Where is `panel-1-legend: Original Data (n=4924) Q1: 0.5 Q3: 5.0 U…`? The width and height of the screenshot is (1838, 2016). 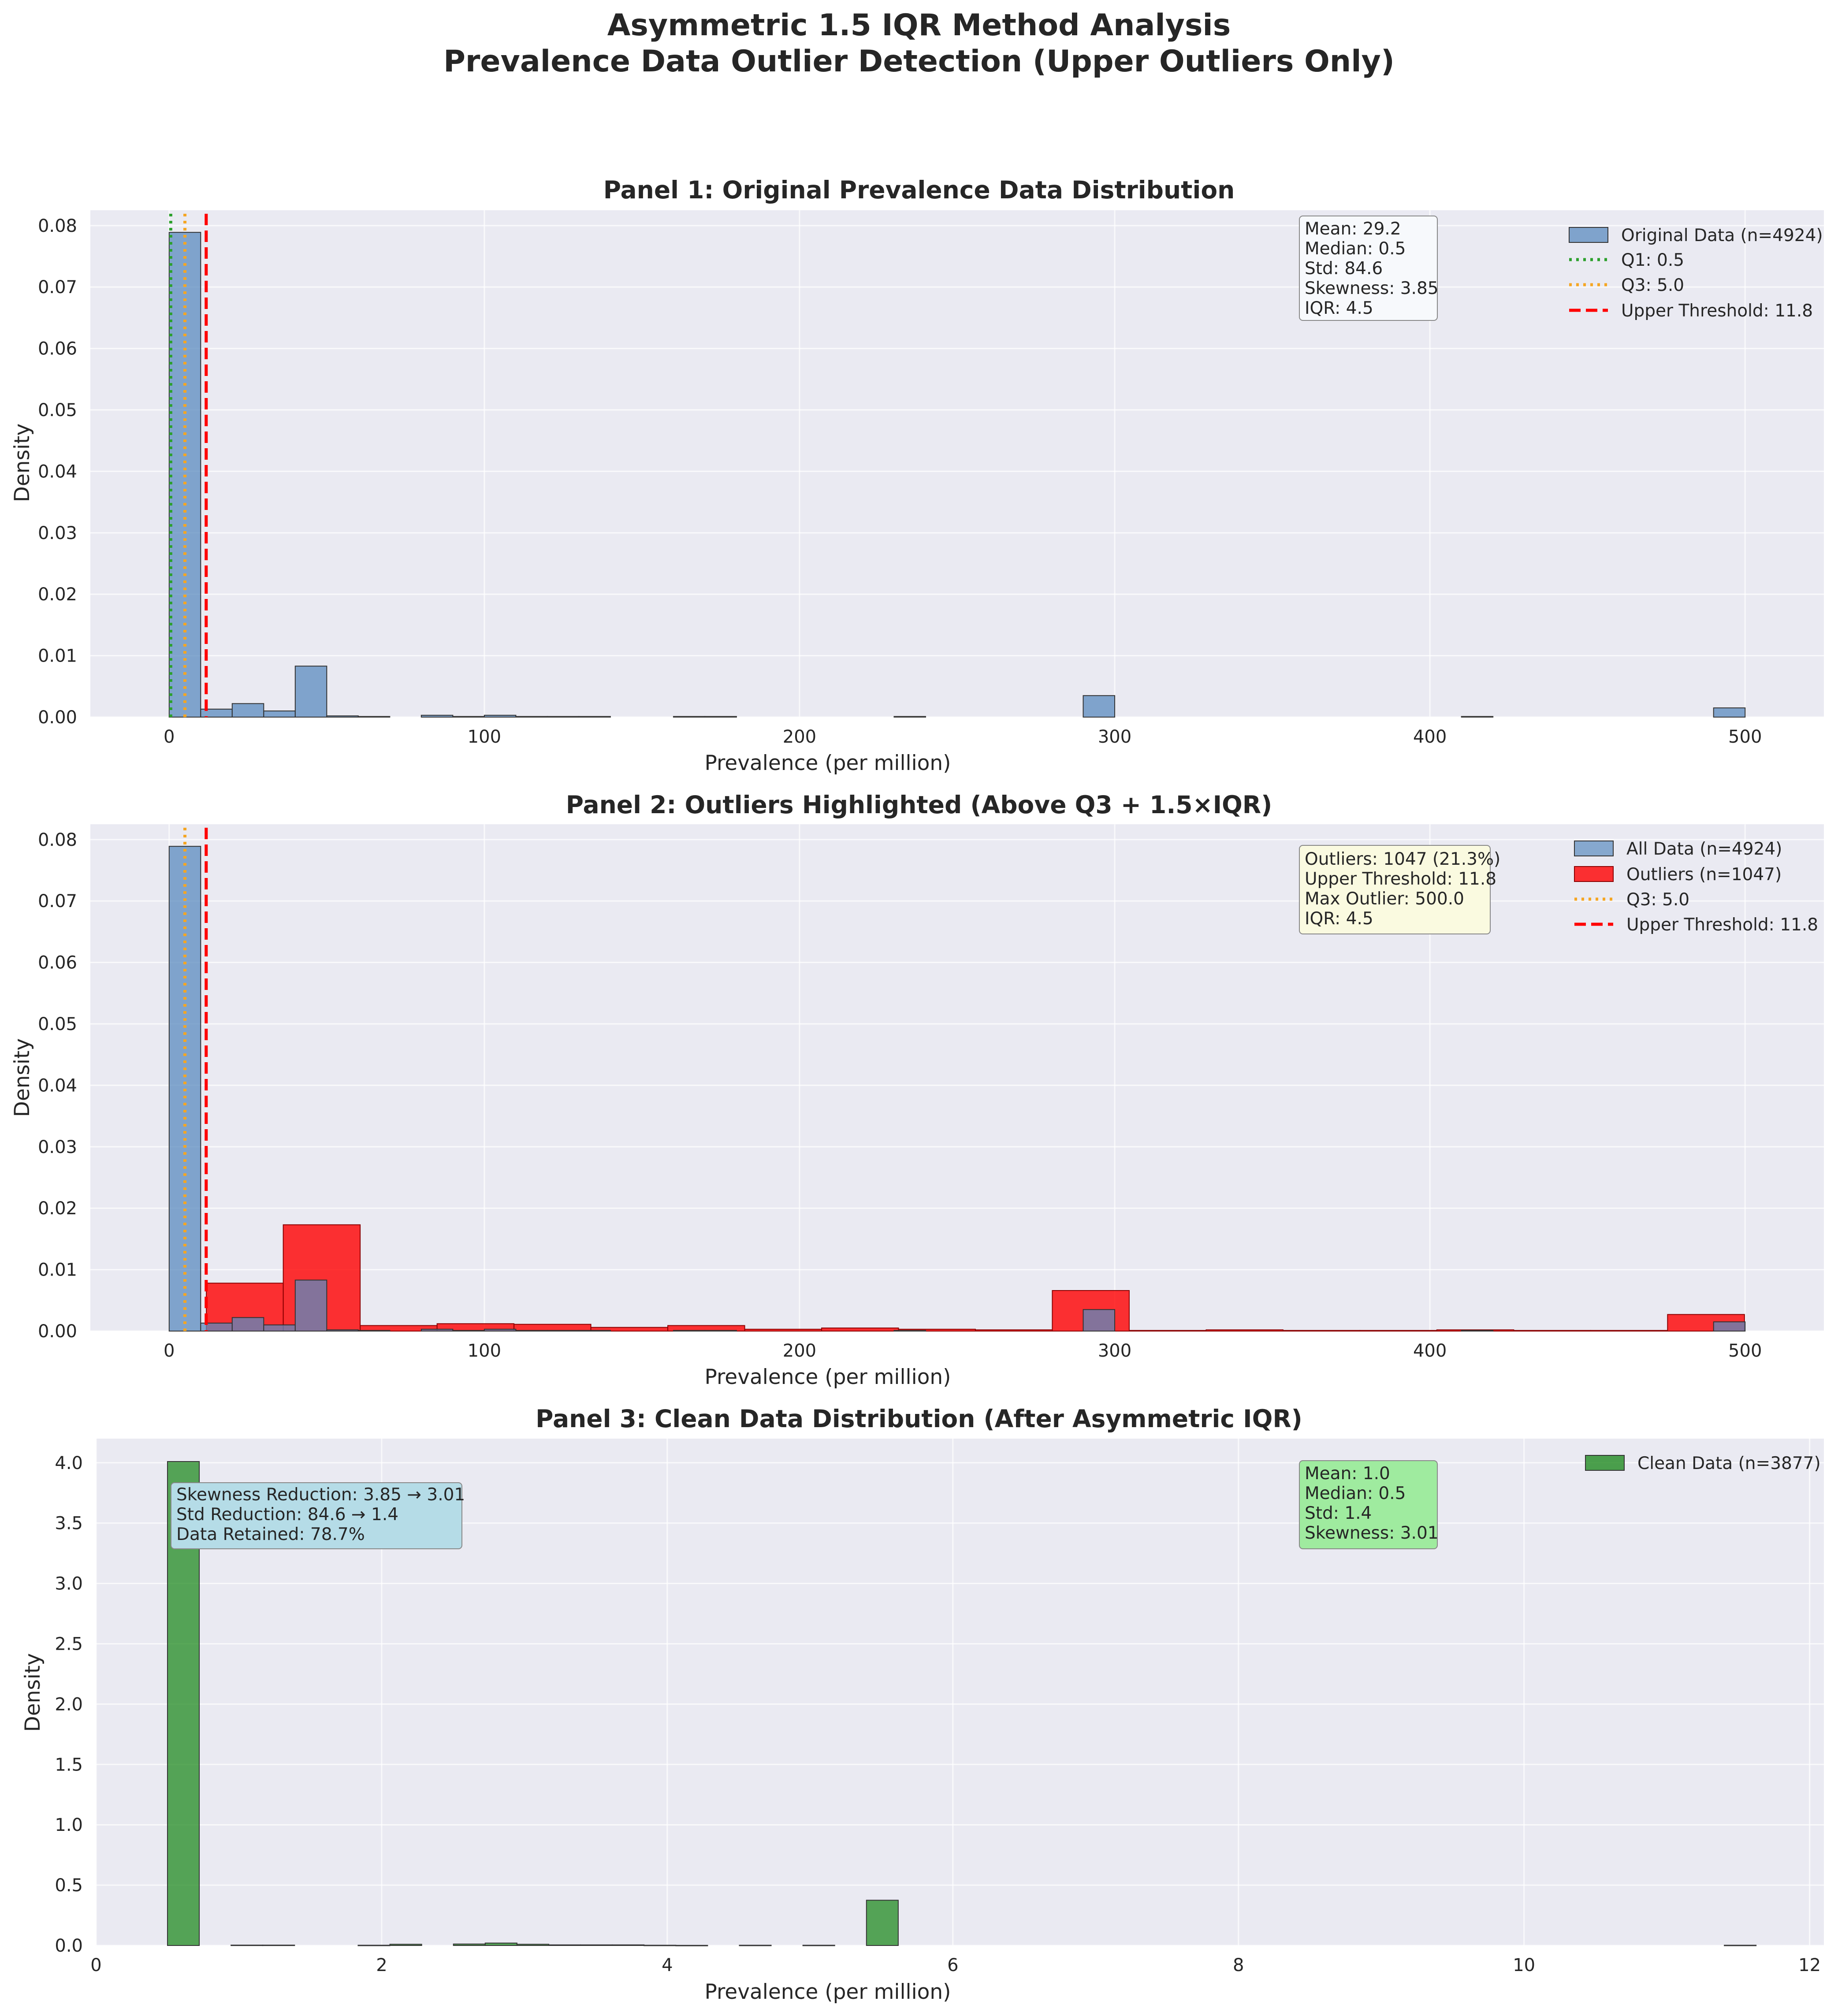
panel-1-legend: Original Data (n=4924) Q1: 0.5 Q3: 5.0 U… is located at coordinates (1696, 273).